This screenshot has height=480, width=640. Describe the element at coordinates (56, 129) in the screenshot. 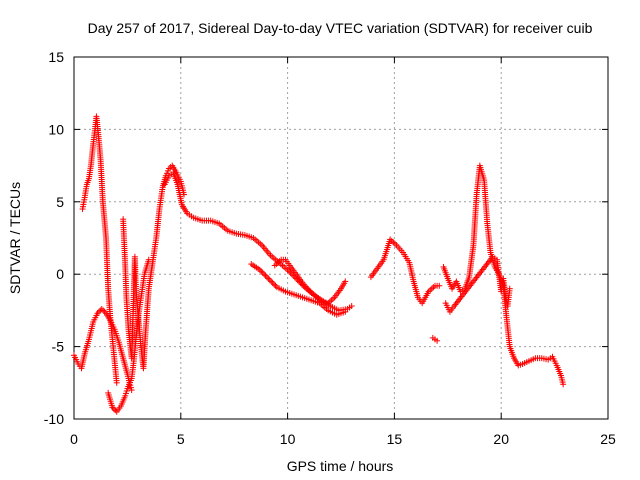

I see `y-tick-label: 10` at that location.